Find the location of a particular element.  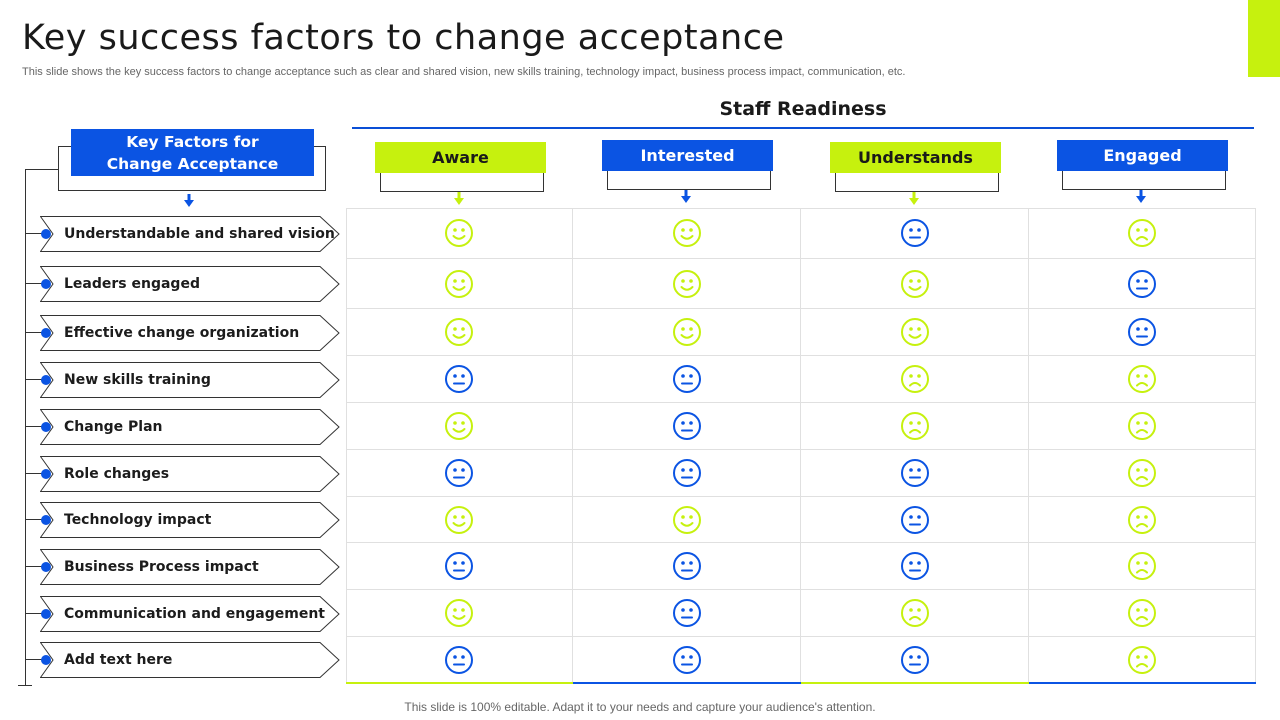

staff-readiness-underline is located at coordinates (803, 128).